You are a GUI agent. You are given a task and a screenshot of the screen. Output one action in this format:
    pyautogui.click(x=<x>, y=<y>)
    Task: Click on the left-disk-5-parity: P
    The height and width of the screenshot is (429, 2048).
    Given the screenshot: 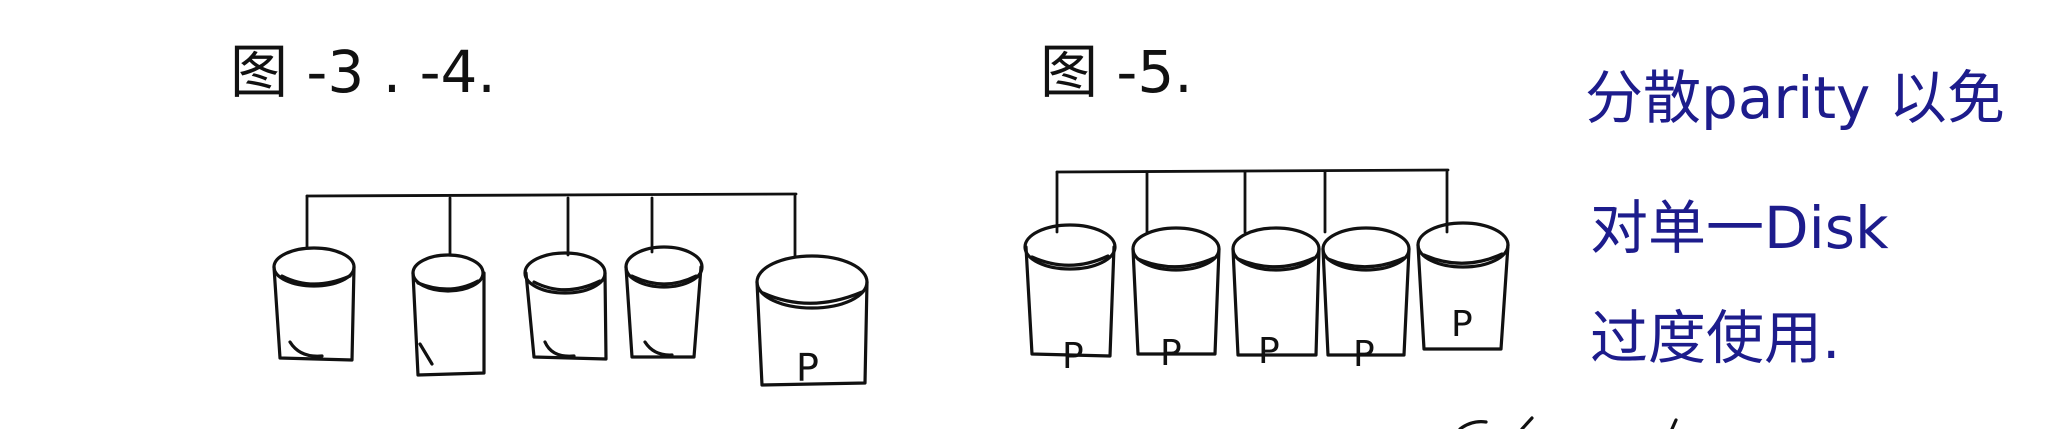 What is the action you would take?
    pyautogui.click(x=812, y=322)
    